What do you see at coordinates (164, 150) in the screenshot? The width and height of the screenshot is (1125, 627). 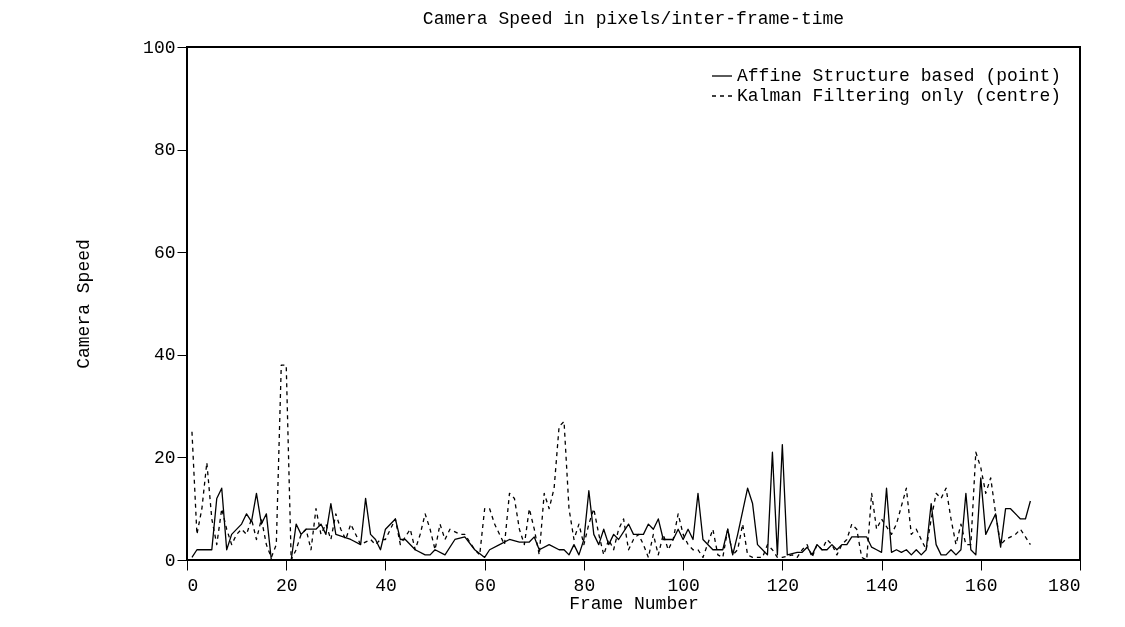 I see `y-tick-label: 80` at bounding box center [164, 150].